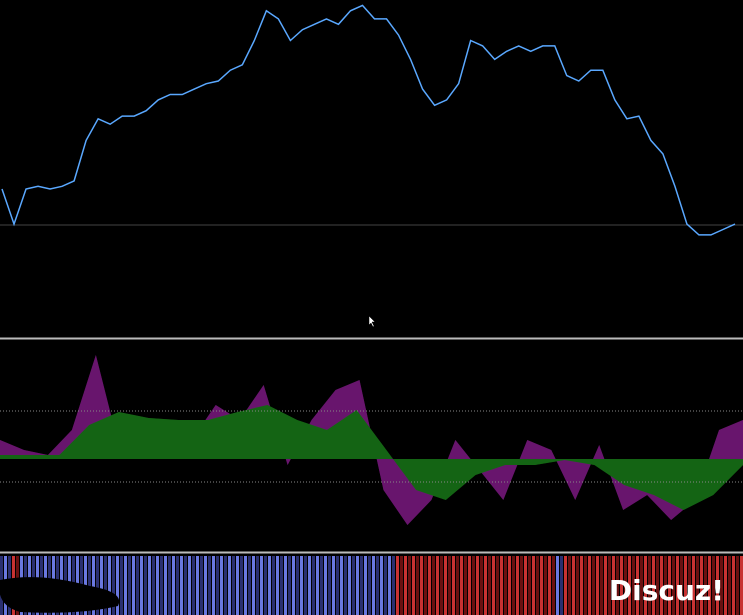 The image size is (743, 615). What do you see at coordinates (60, 595) in the screenshot?
I see `redaction` at bounding box center [60, 595].